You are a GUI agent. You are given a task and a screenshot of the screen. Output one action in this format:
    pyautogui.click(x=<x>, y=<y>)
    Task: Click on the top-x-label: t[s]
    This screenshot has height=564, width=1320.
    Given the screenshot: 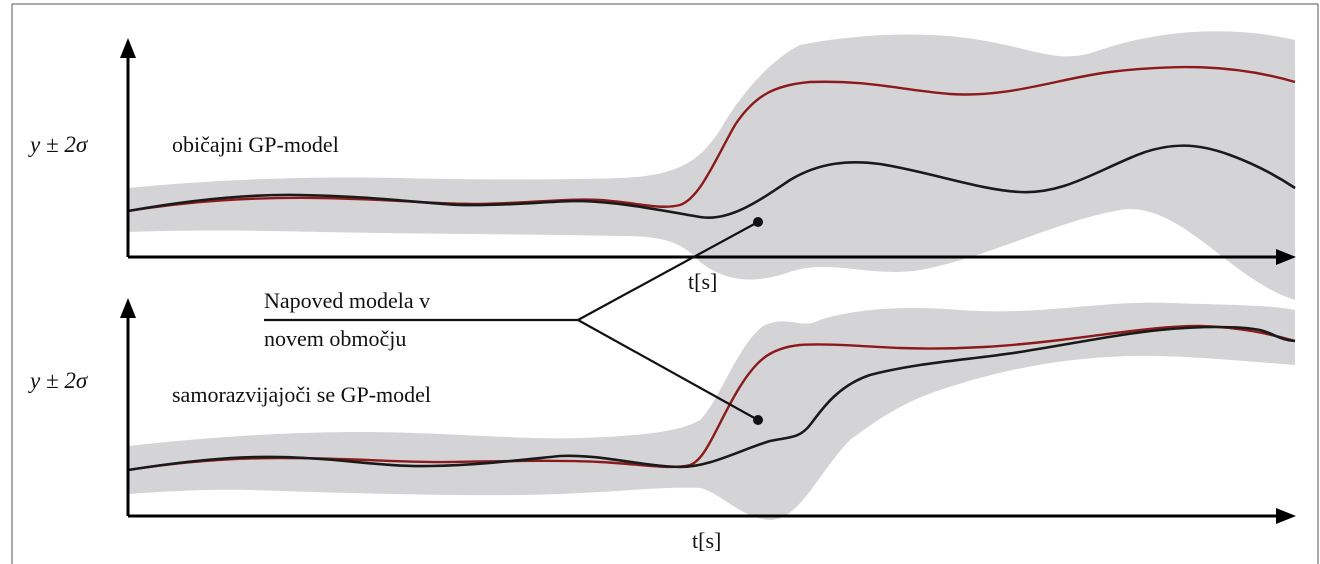 What is the action you would take?
    pyautogui.click(x=702, y=281)
    